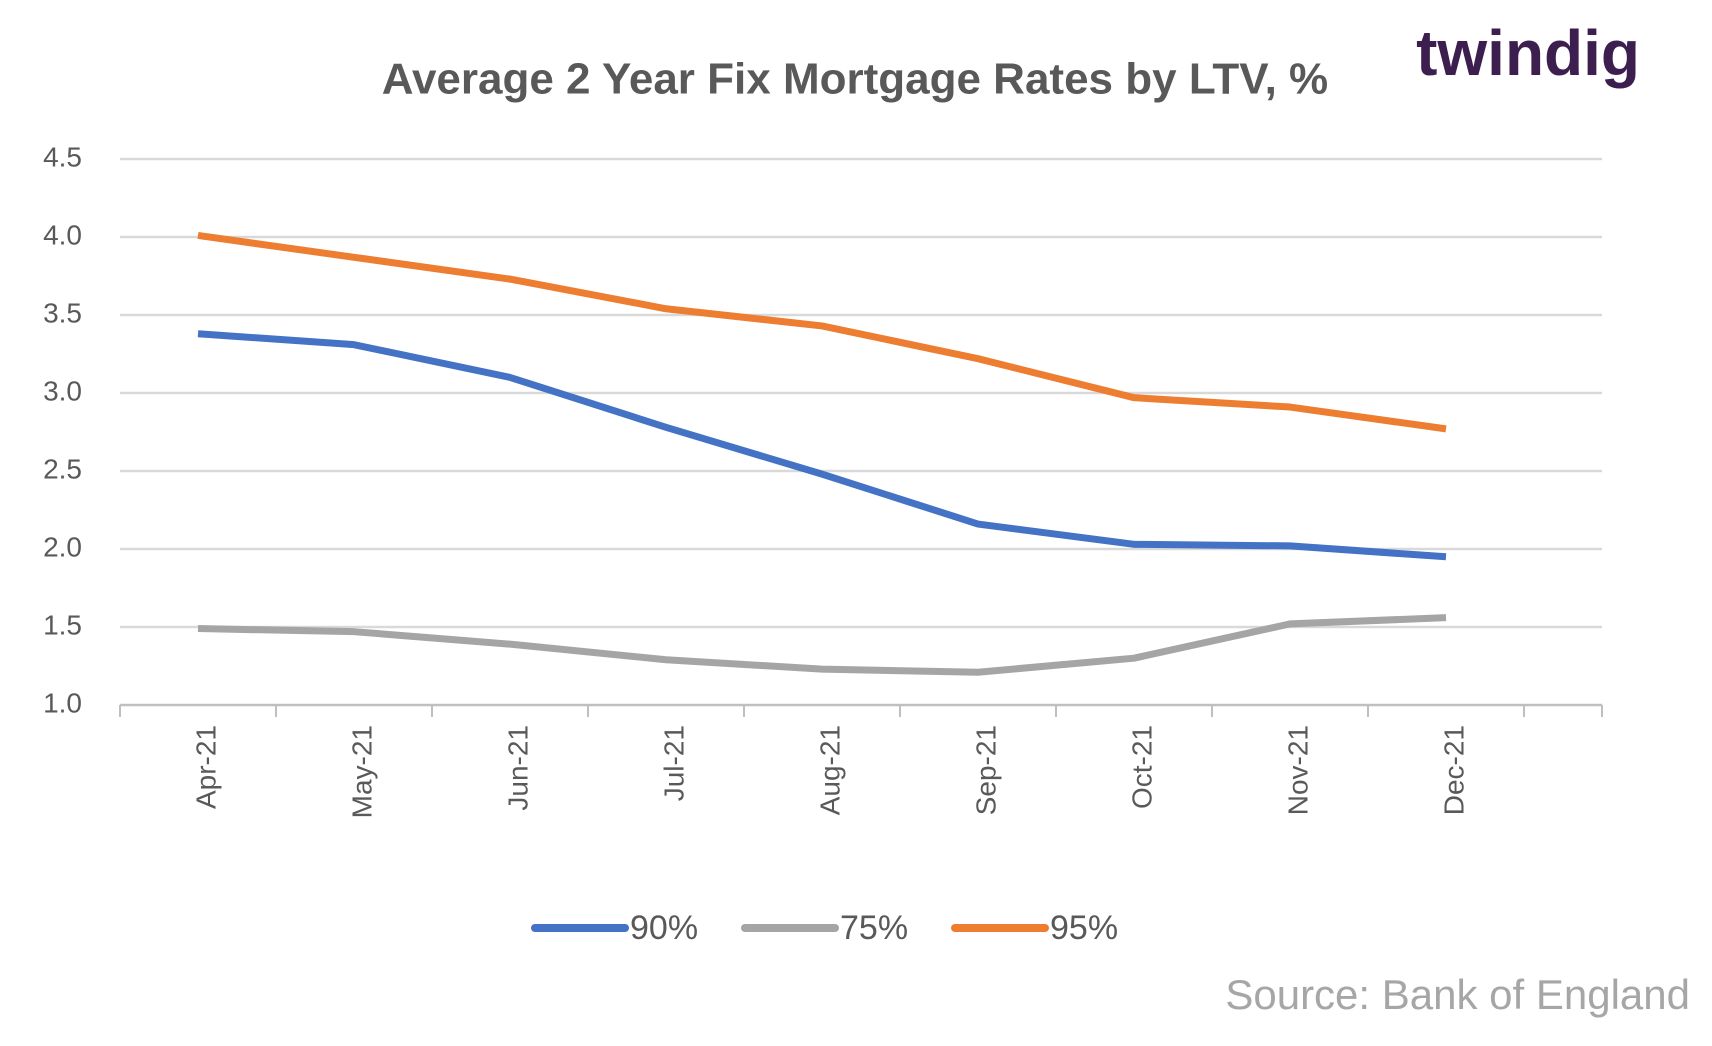  I want to click on y-tick-label: 4.0, so click(62, 234).